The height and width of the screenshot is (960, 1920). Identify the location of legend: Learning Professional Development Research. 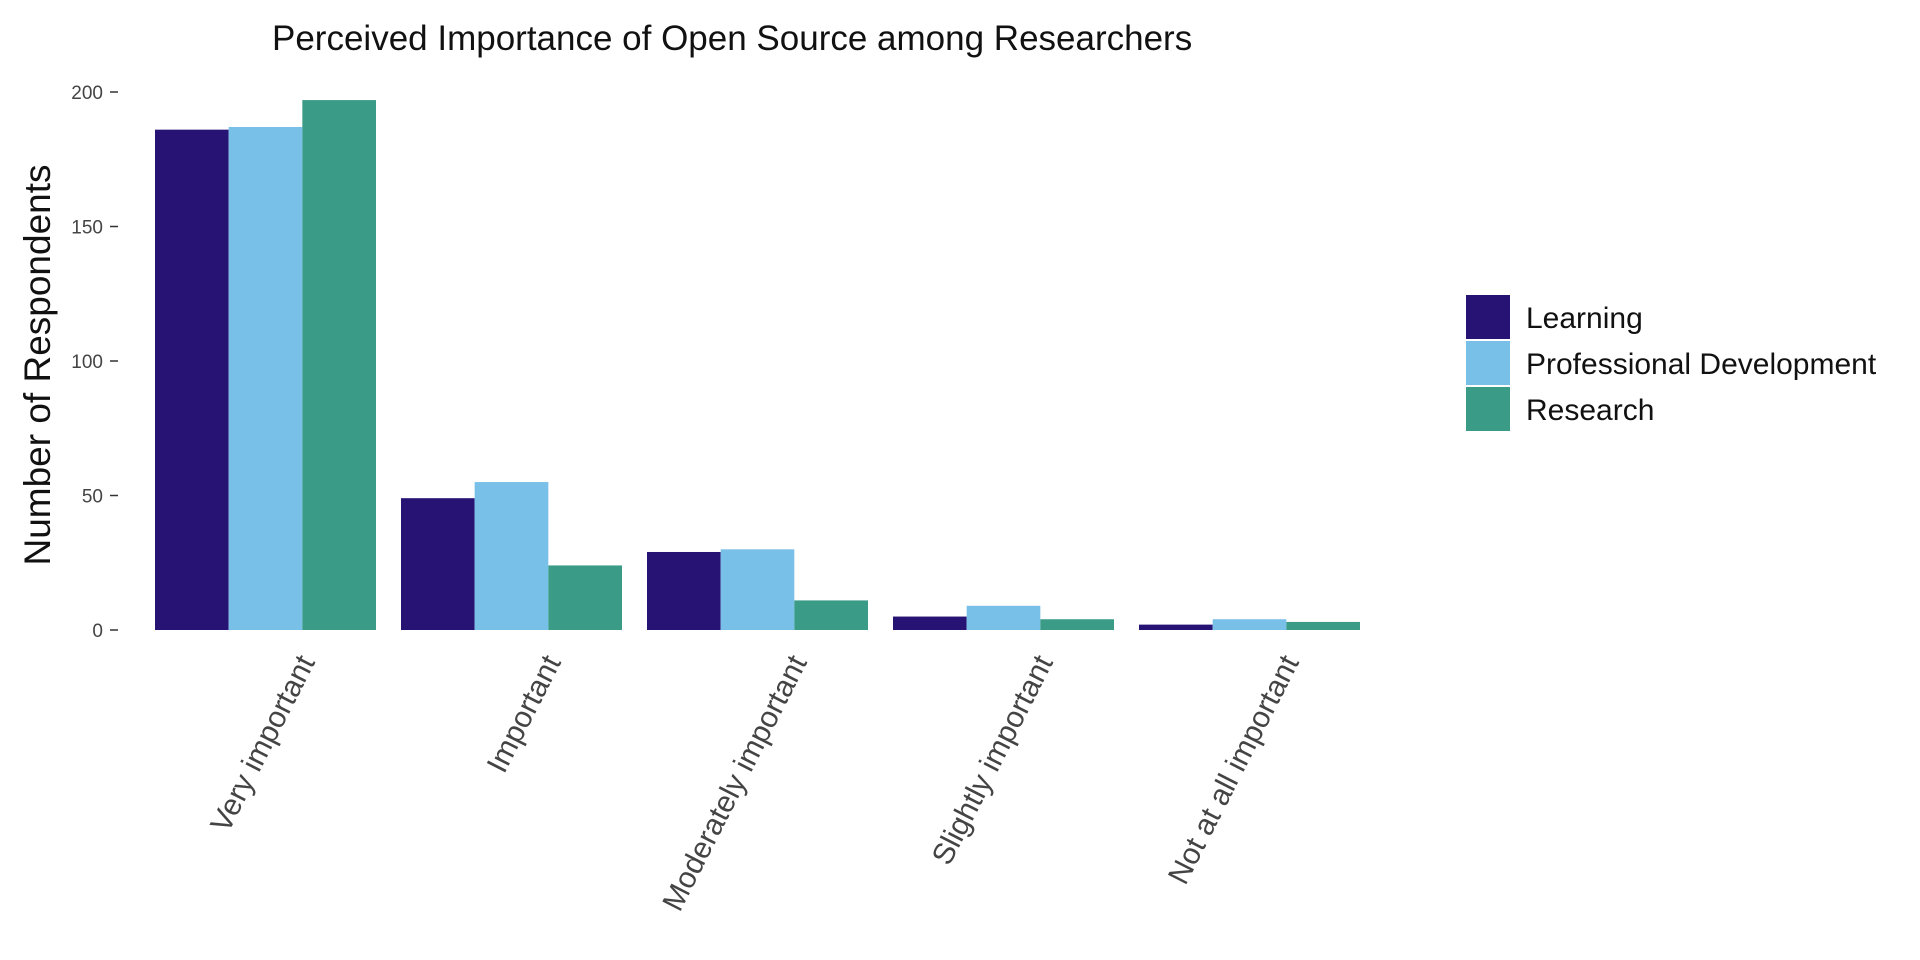
(1671, 363).